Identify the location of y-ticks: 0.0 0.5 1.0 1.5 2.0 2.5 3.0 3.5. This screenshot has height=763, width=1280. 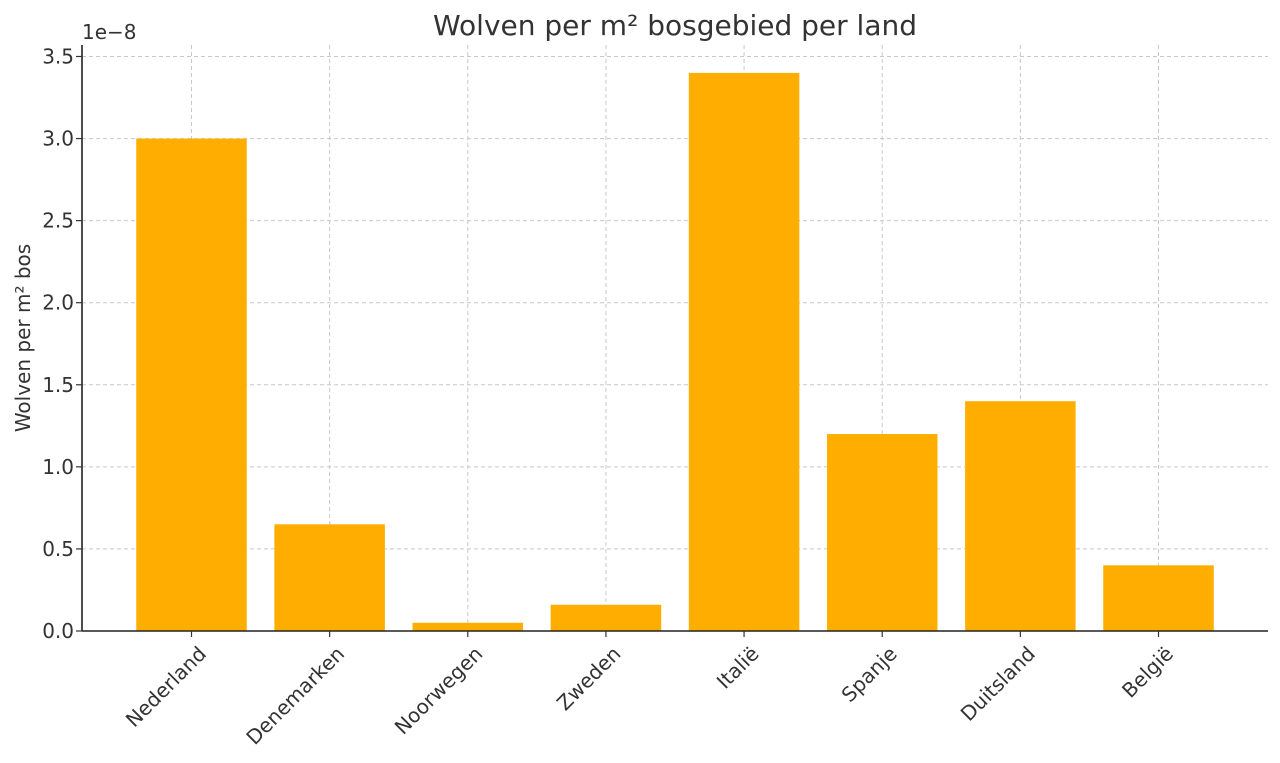
(62, 343).